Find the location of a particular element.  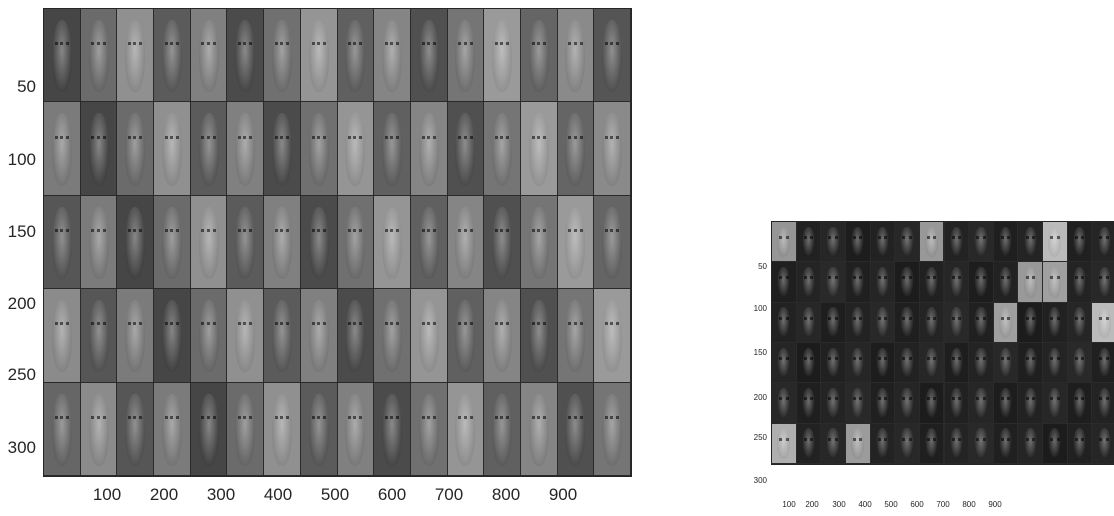

x-tick-label: 200 is located at coordinates (812, 504).